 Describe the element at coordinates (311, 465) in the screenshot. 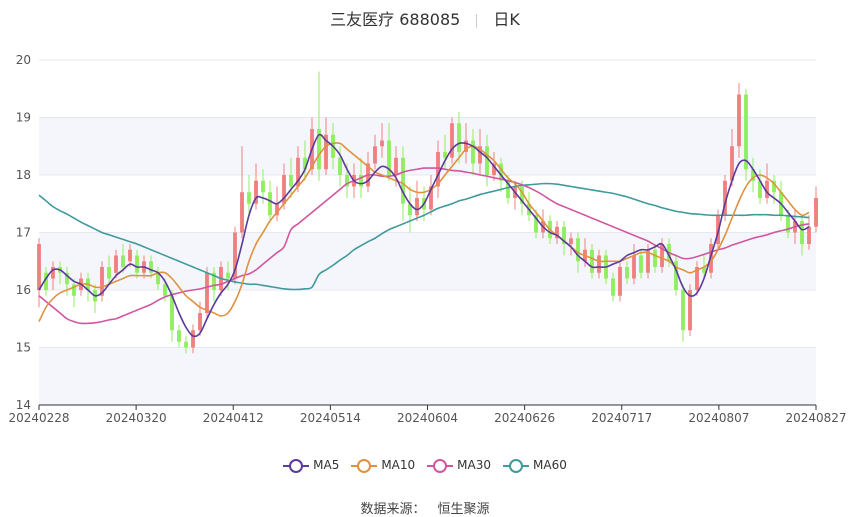

I see `legend-item-ma5: MA5` at that location.